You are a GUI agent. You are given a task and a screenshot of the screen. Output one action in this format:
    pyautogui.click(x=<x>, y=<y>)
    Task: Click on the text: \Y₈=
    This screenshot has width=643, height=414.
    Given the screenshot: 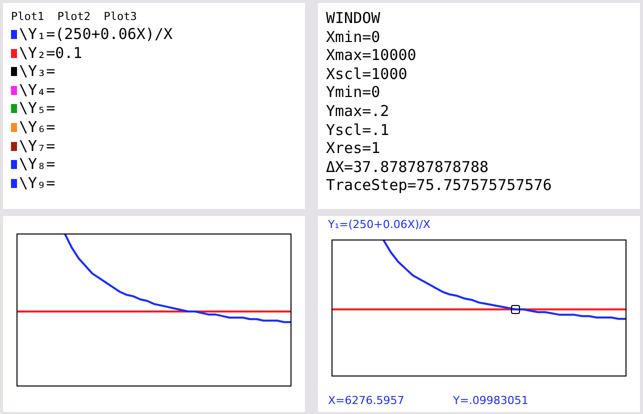 What is the action you would take?
    pyautogui.click(x=37, y=164)
    